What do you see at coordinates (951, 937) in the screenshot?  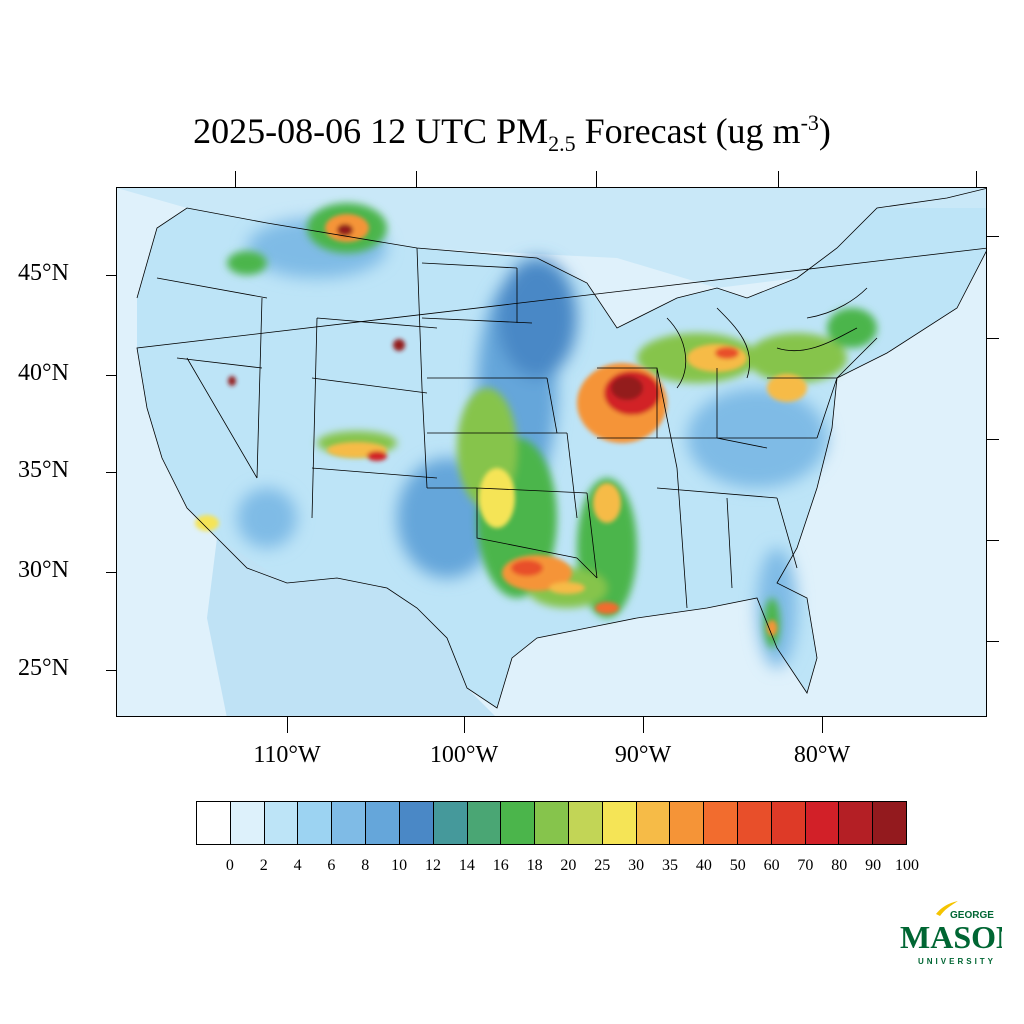 I see `logo-main-text: MASON` at bounding box center [951, 937].